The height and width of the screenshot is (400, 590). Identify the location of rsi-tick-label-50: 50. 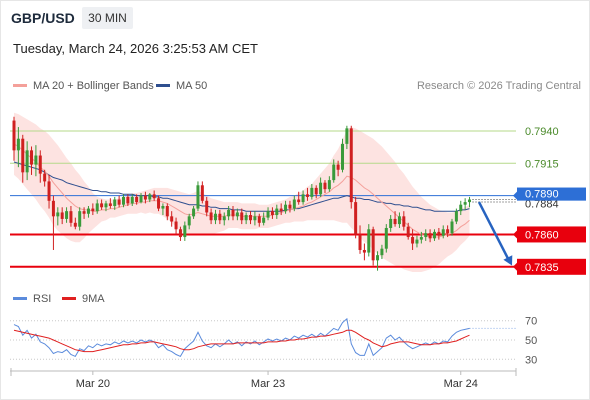
(531, 341).